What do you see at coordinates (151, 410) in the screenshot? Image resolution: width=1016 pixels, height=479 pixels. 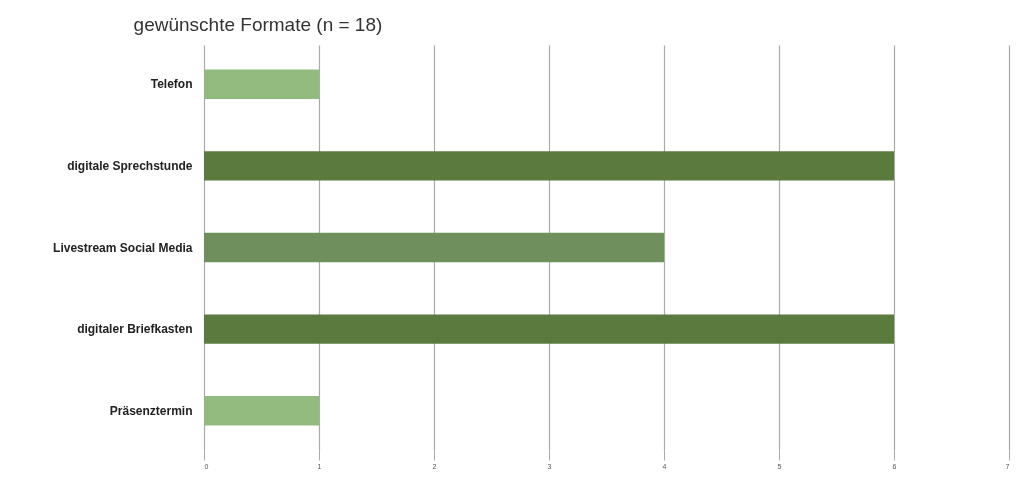 I see `y-tick-label: Präsenztermin` at bounding box center [151, 410].